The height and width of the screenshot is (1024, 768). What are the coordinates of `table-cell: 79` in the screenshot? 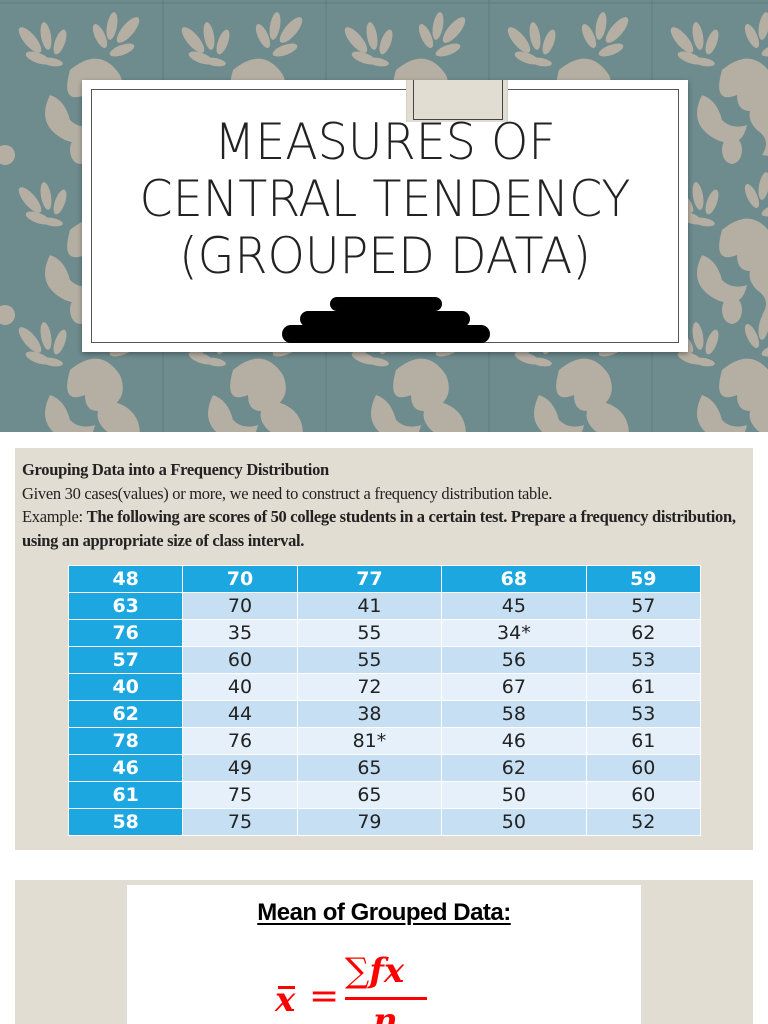 It's located at (369, 822).